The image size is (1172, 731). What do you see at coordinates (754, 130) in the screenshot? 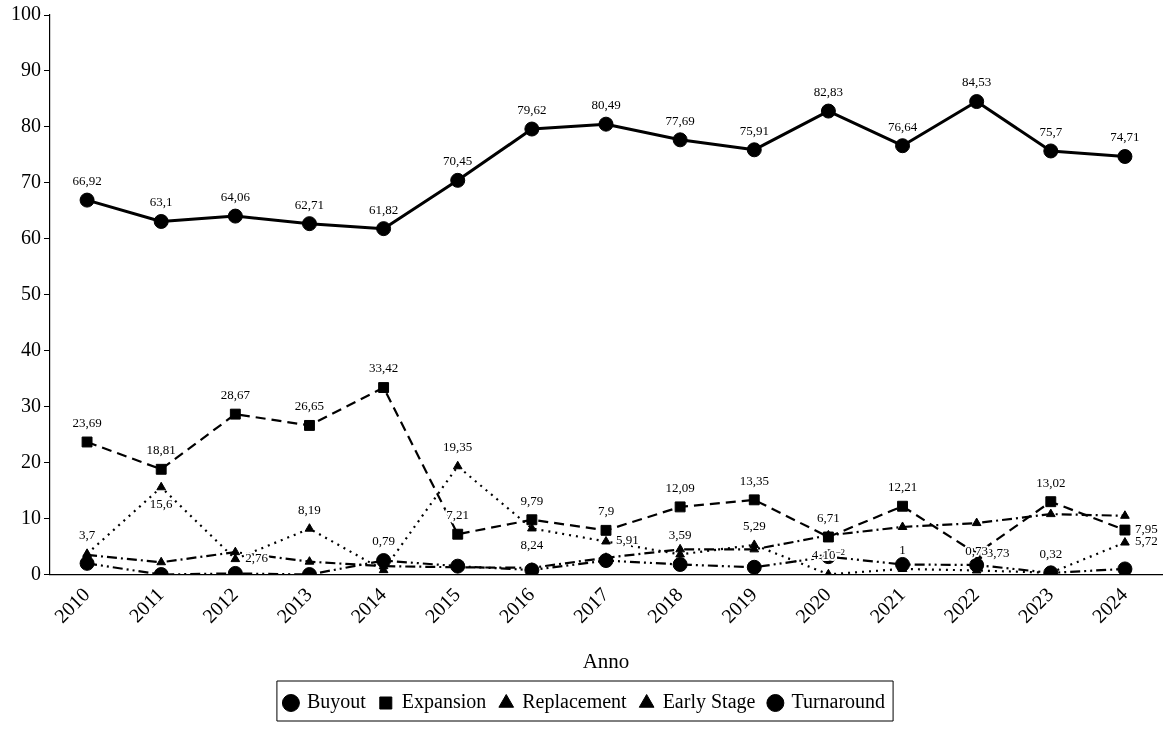
I see `data-label: 75,91` at bounding box center [754, 130].